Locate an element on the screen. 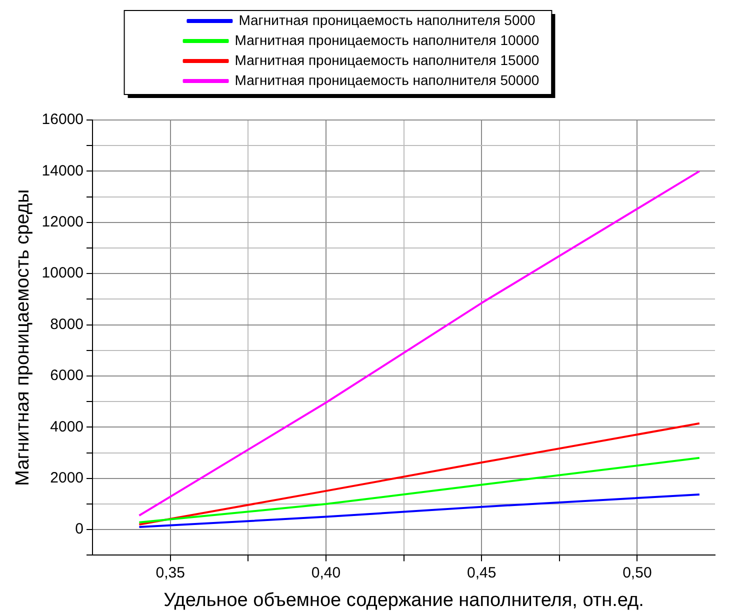  y-tick-label: 6000 is located at coordinates (67, 375).